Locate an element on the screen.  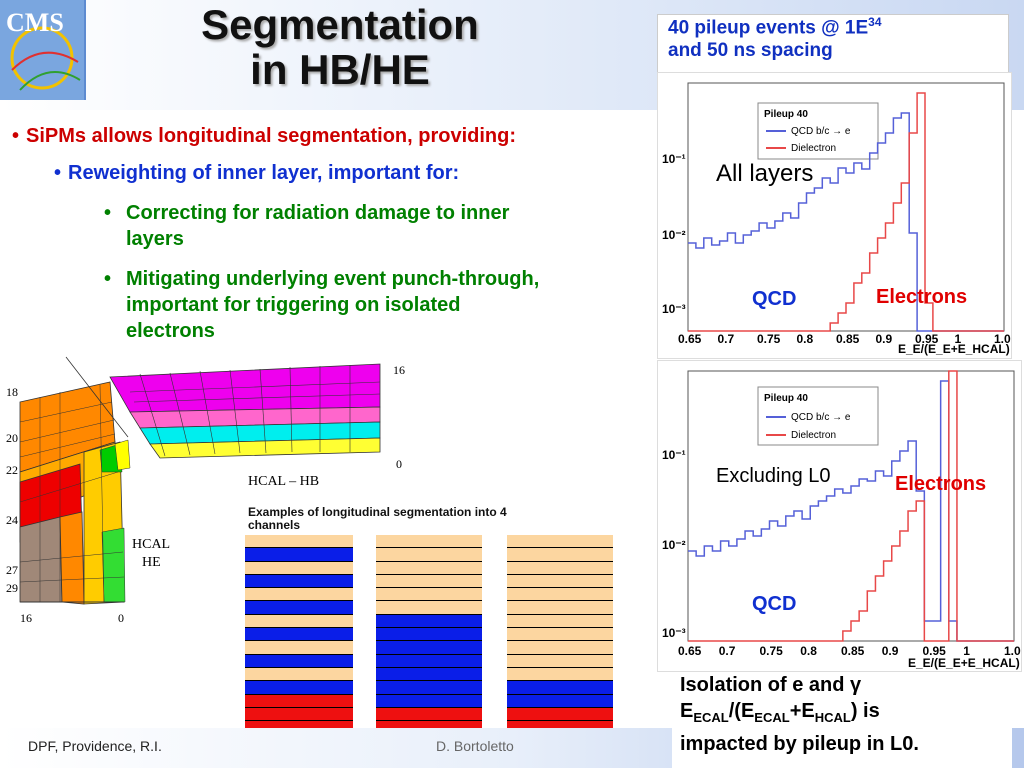
bullet-l3a-text: Correcting for radiation damage to inner is located at coordinates (318, 213).